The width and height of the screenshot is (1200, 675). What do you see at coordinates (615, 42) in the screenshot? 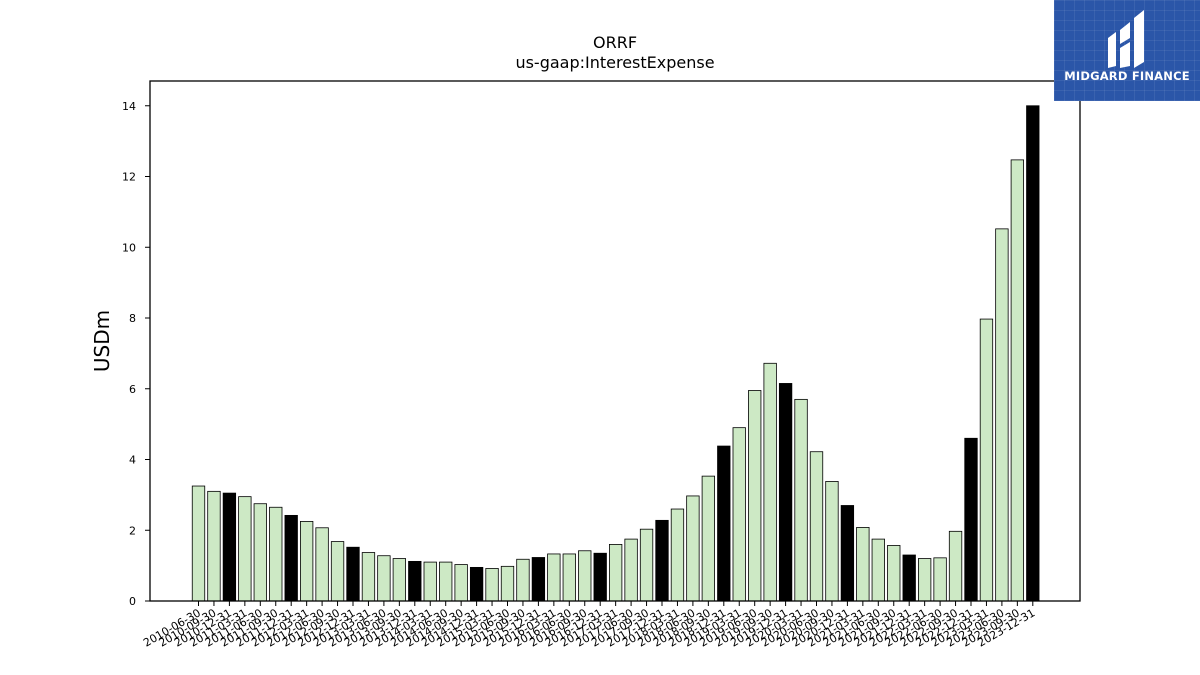
I see `chart-title: ORRF` at bounding box center [615, 42].